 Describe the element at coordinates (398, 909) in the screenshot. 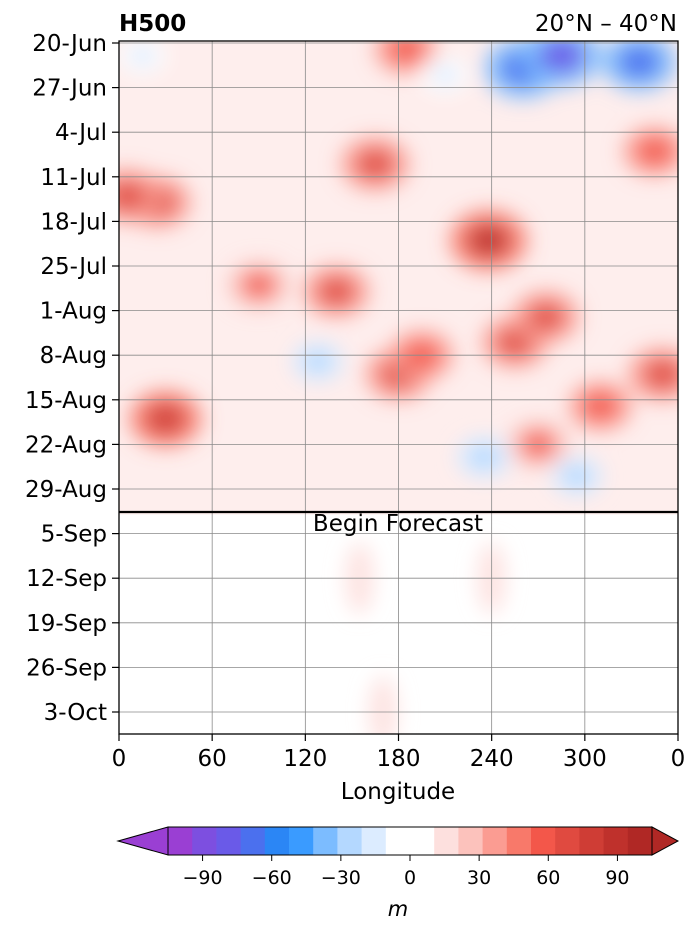

I see `colorbar-label: m` at that location.